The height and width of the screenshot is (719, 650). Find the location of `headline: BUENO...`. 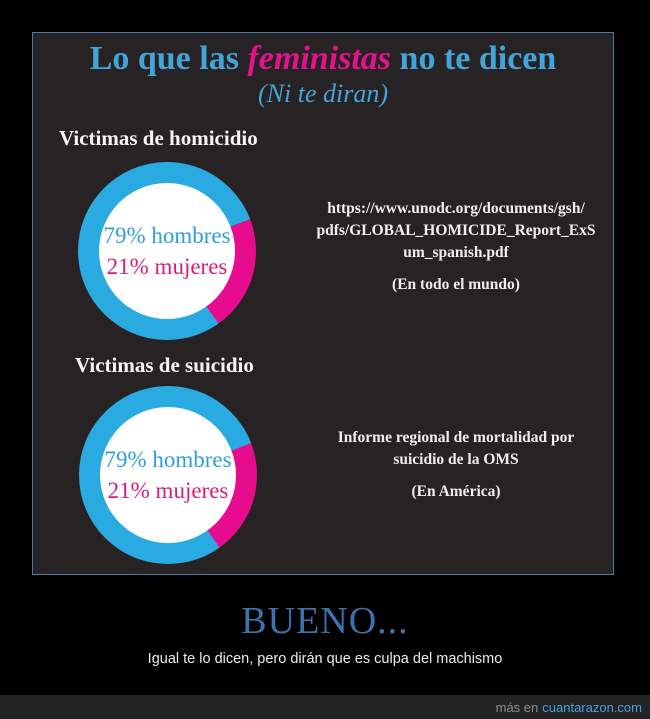

headline: BUENO... is located at coordinates (325, 621).